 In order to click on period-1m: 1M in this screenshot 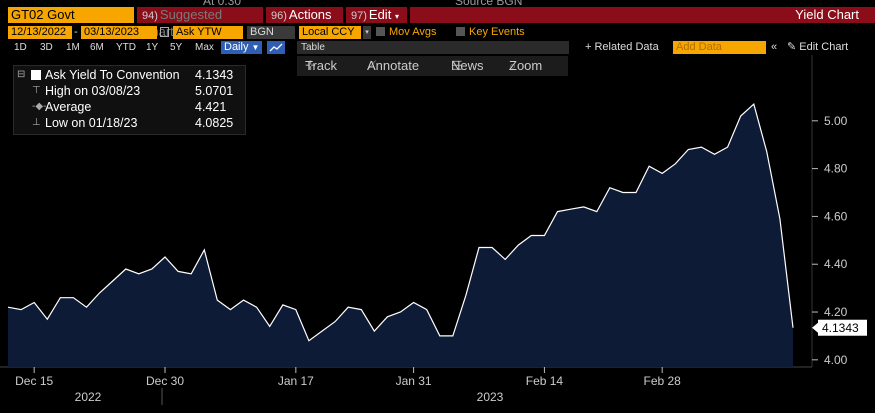, I will do `click(73, 47)`.